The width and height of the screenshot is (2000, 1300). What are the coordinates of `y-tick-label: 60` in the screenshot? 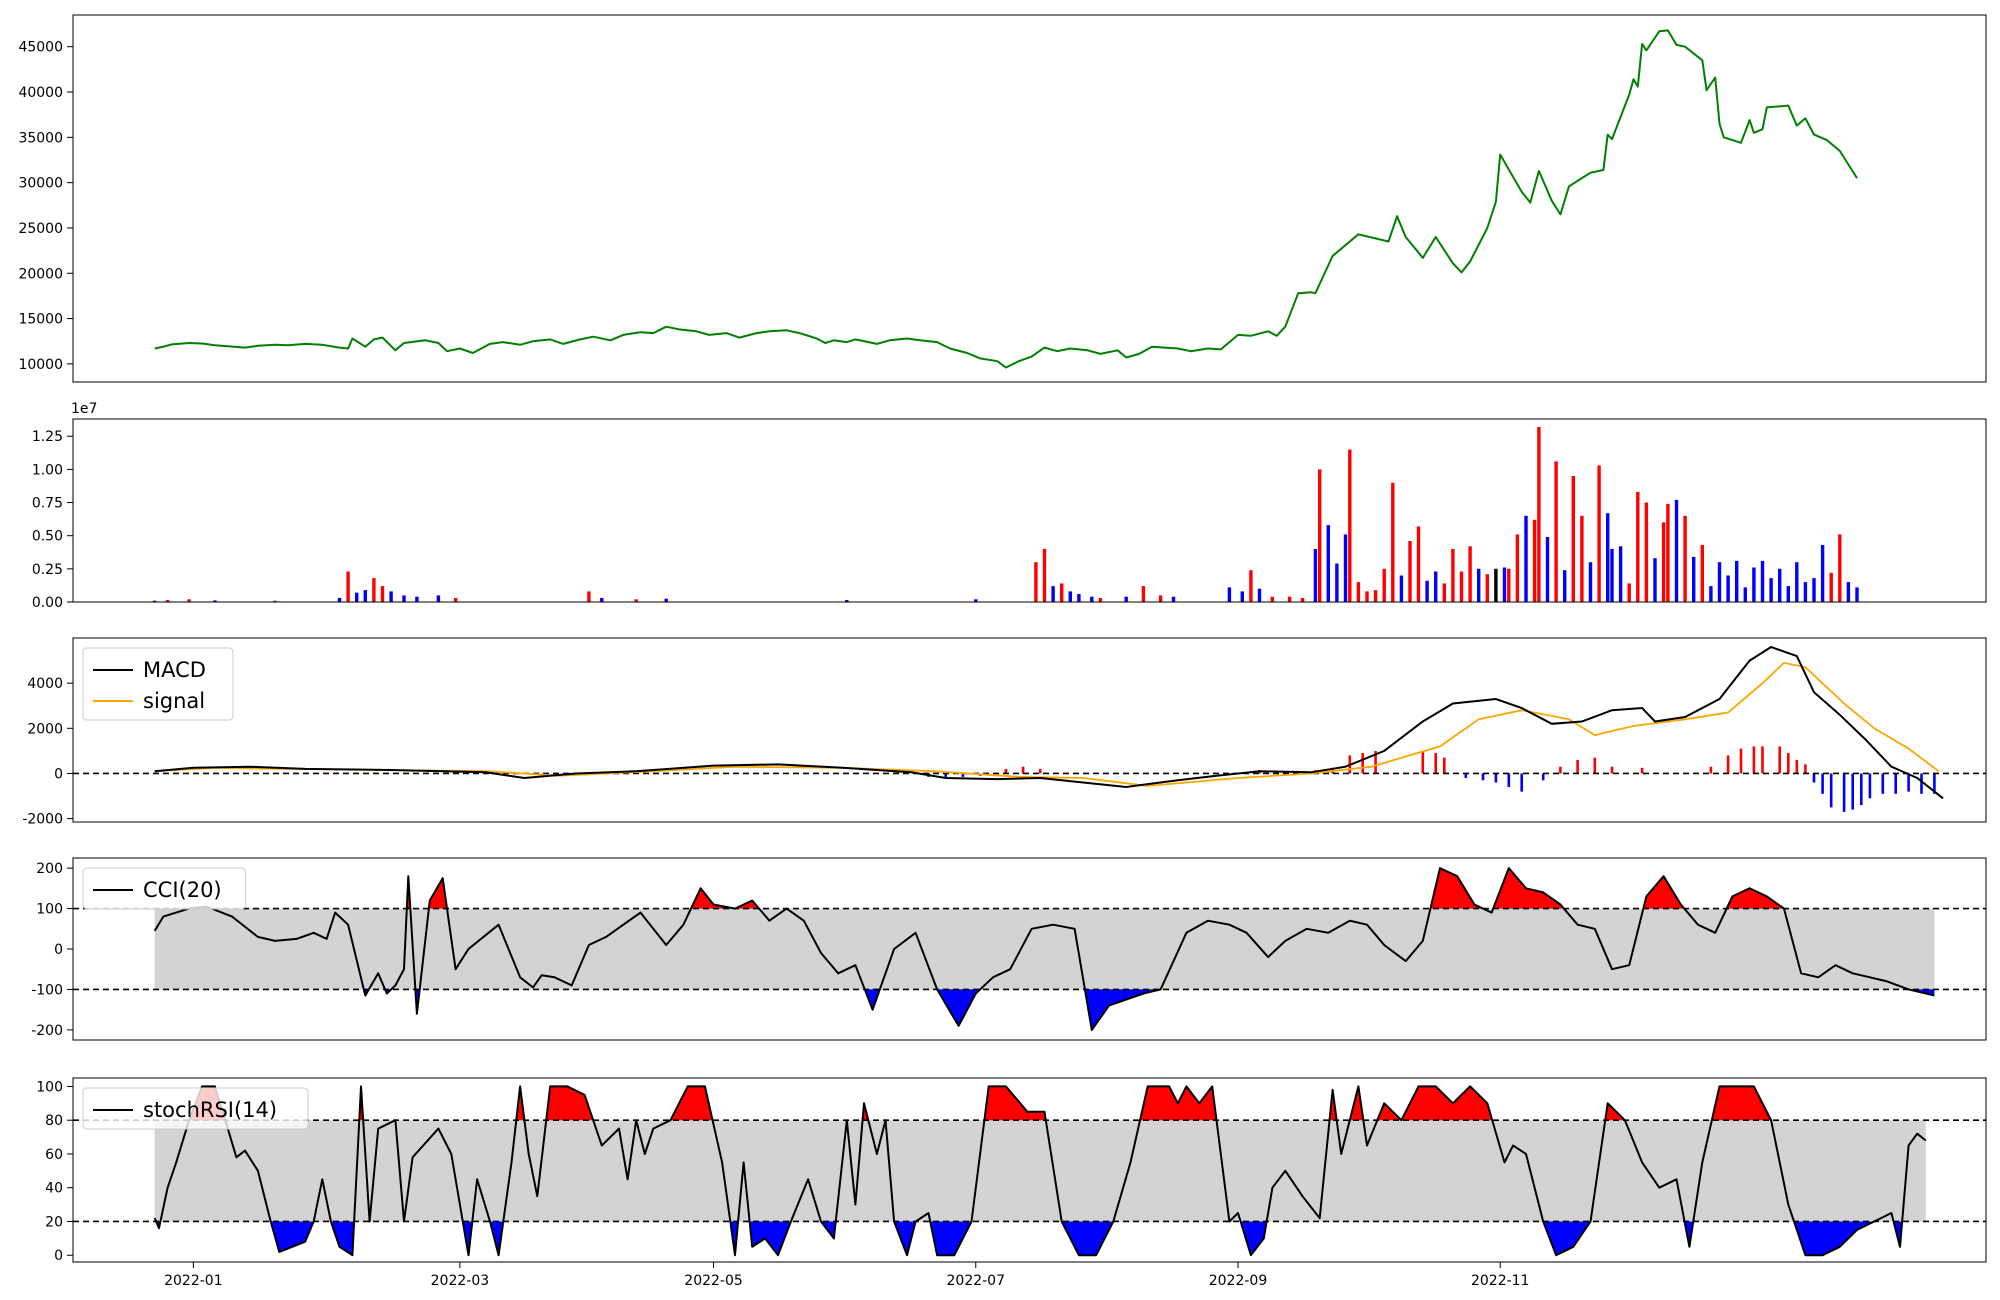 It's located at (54, 1155).